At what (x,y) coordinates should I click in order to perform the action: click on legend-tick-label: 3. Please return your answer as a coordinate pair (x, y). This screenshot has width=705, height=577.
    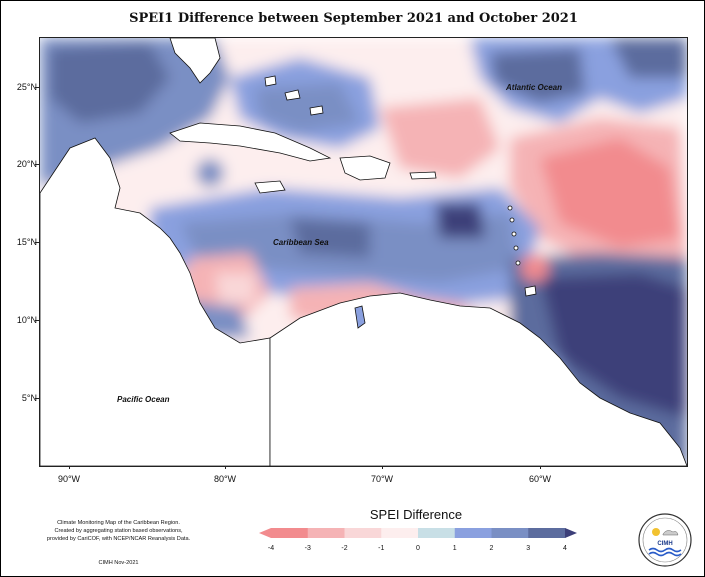
    Looking at the image, I should click on (528, 548).